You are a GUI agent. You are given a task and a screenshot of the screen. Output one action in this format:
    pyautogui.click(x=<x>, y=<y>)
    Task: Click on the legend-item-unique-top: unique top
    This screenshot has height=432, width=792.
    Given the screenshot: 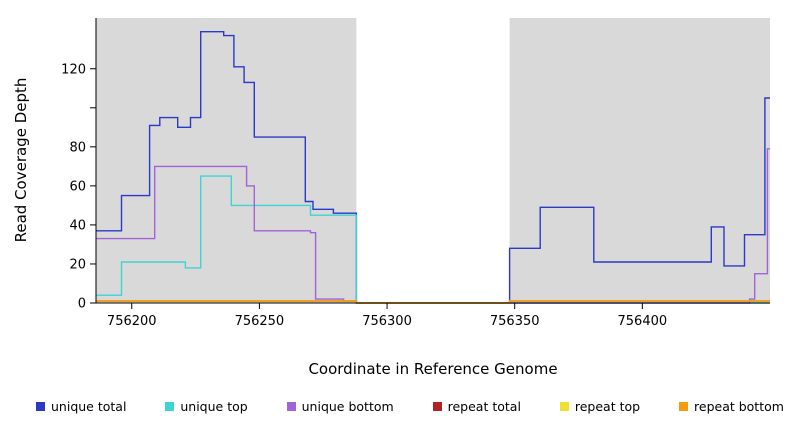 What is the action you would take?
    pyautogui.click(x=206, y=406)
    